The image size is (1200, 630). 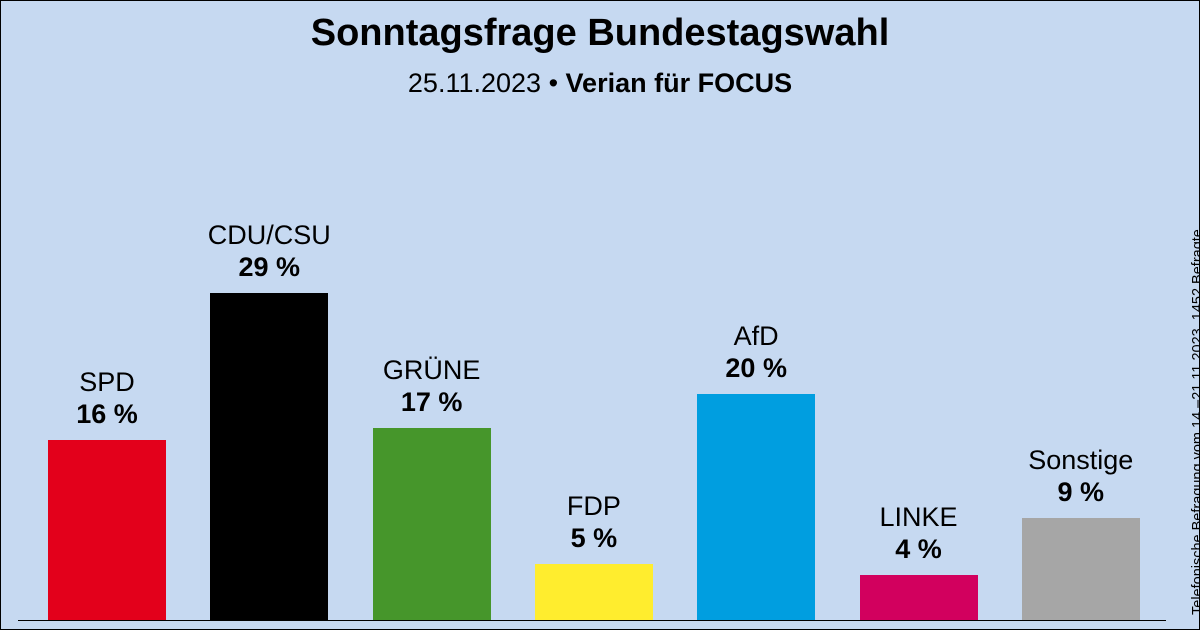 I want to click on bar-gr-ne, so click(x=431, y=524).